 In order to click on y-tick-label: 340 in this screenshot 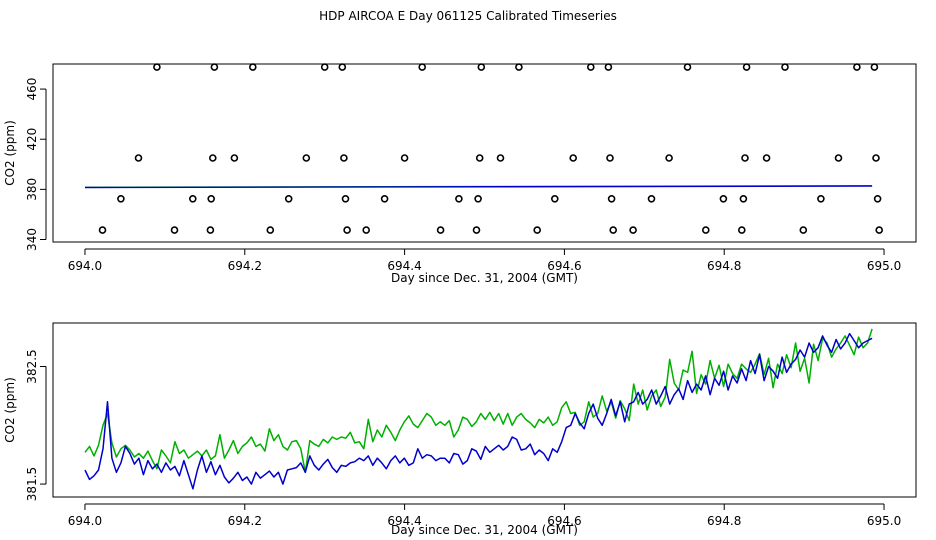, I will do `click(32, 239)`.